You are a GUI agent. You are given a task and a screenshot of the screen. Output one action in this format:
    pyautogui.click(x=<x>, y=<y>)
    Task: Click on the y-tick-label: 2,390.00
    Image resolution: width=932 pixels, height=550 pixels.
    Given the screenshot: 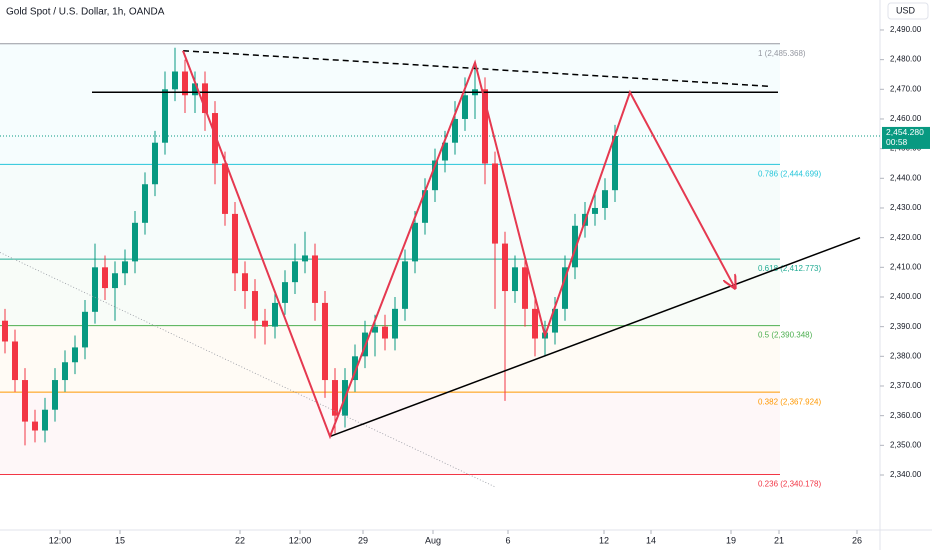 What is the action you would take?
    pyautogui.click(x=906, y=326)
    